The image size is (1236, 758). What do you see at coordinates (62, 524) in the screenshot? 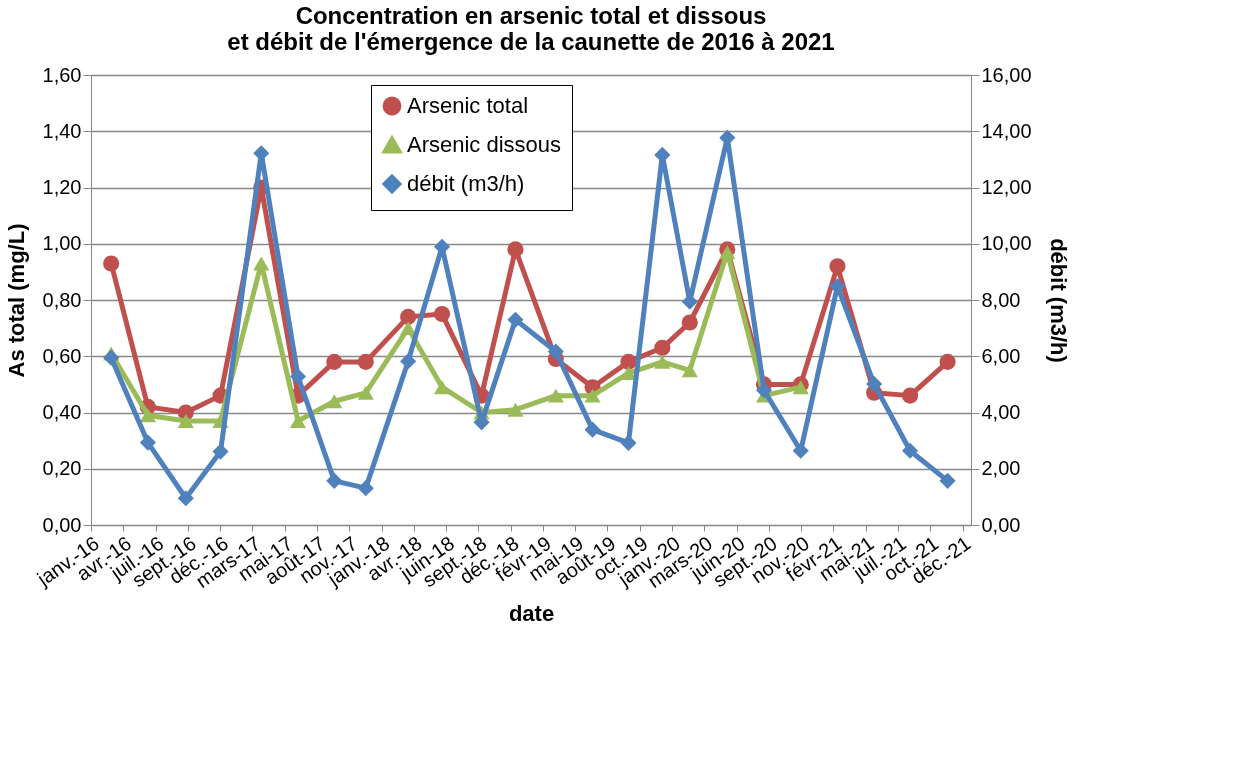
I see `y-tick-label: 0,00` at bounding box center [62, 524].